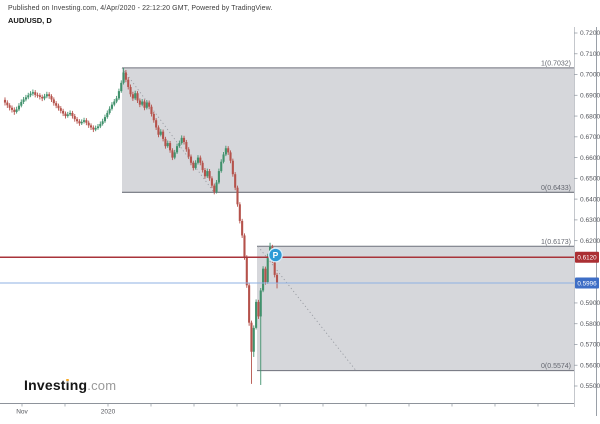 This screenshot has height=424, width=600. What do you see at coordinates (590, 345) in the screenshot?
I see `price-axis-label: 0.5700` at bounding box center [590, 345].